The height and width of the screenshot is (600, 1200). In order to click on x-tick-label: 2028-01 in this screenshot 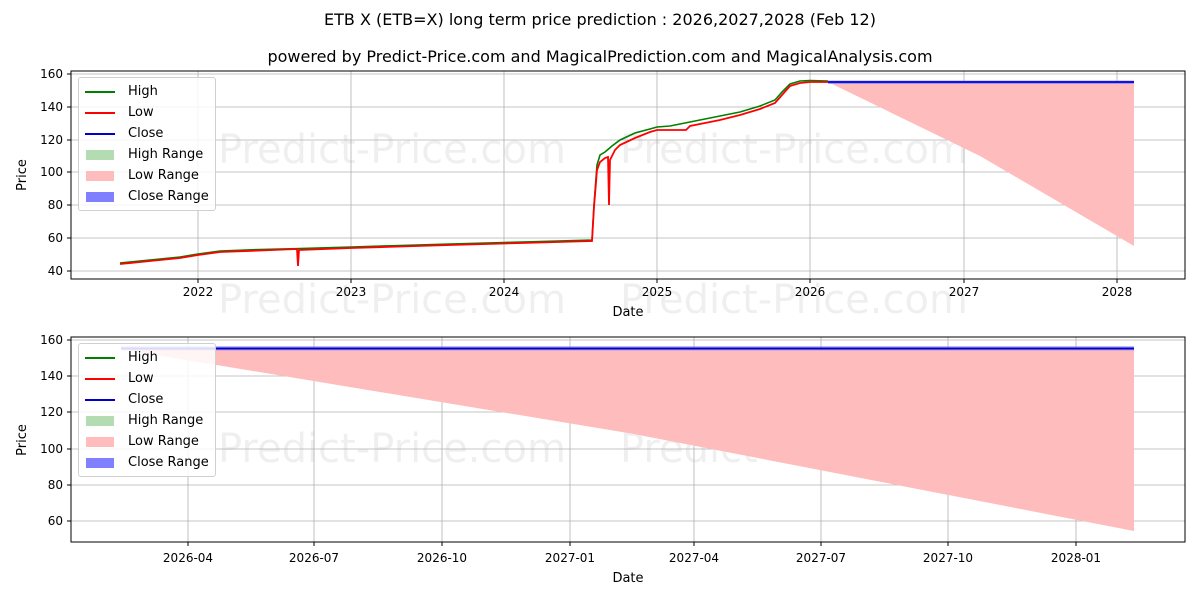, I will do `click(1076, 558)`.